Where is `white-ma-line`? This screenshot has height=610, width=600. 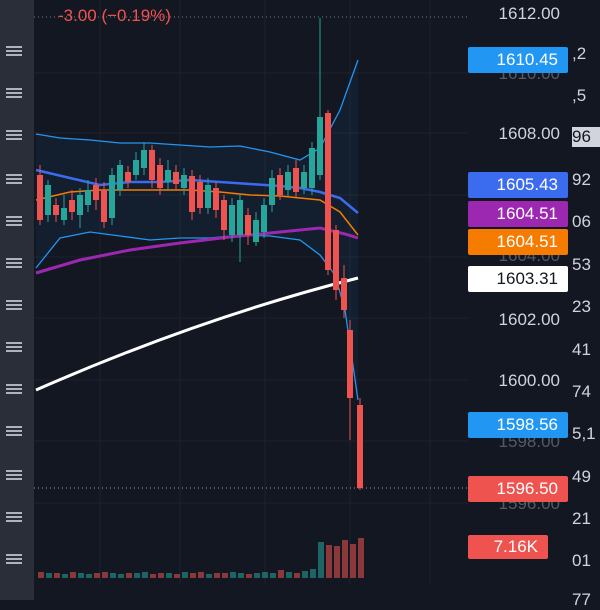
white-ma-line is located at coordinates (197, 334).